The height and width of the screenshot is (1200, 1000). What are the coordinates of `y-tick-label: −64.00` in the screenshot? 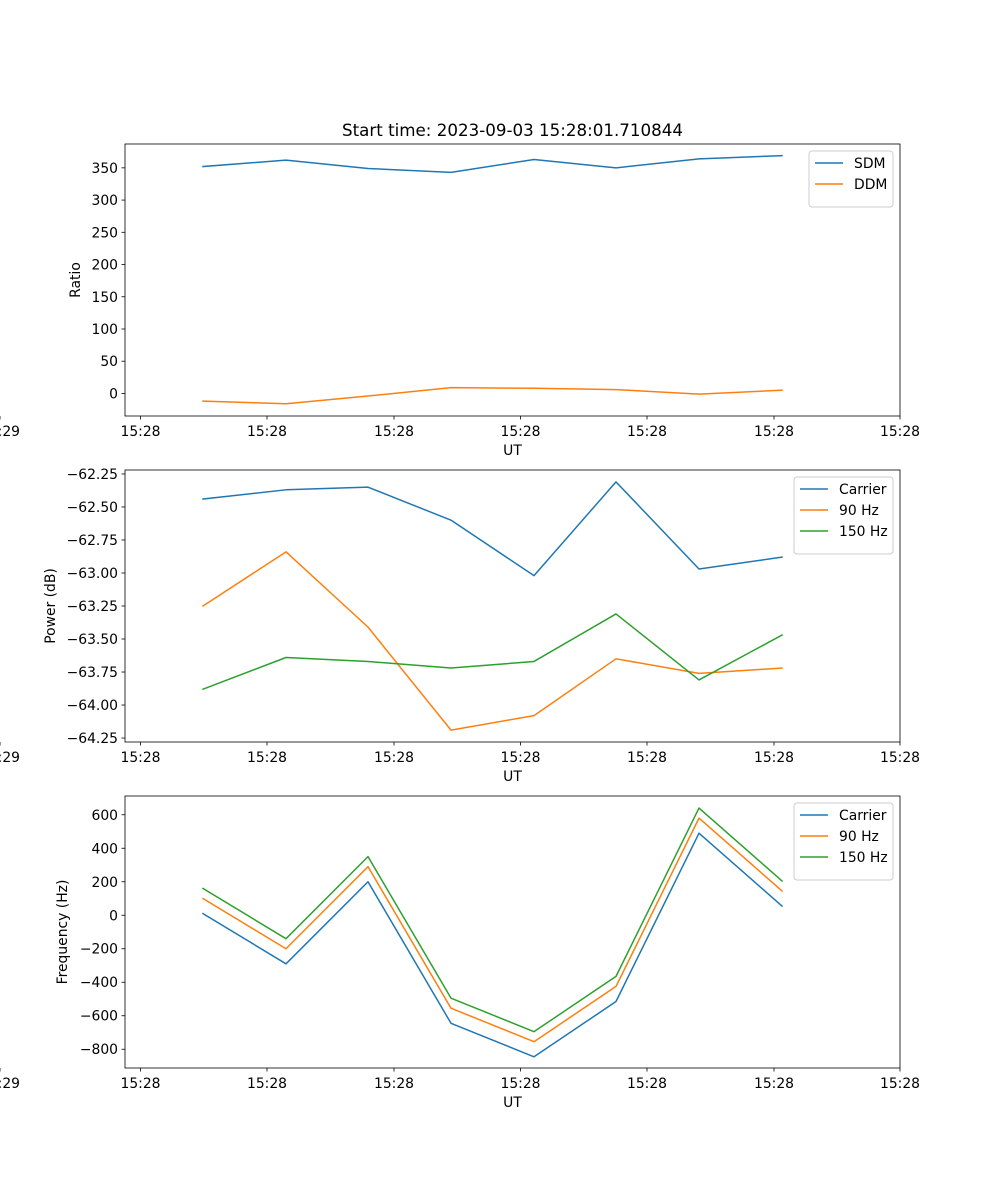 It's located at (92, 706).